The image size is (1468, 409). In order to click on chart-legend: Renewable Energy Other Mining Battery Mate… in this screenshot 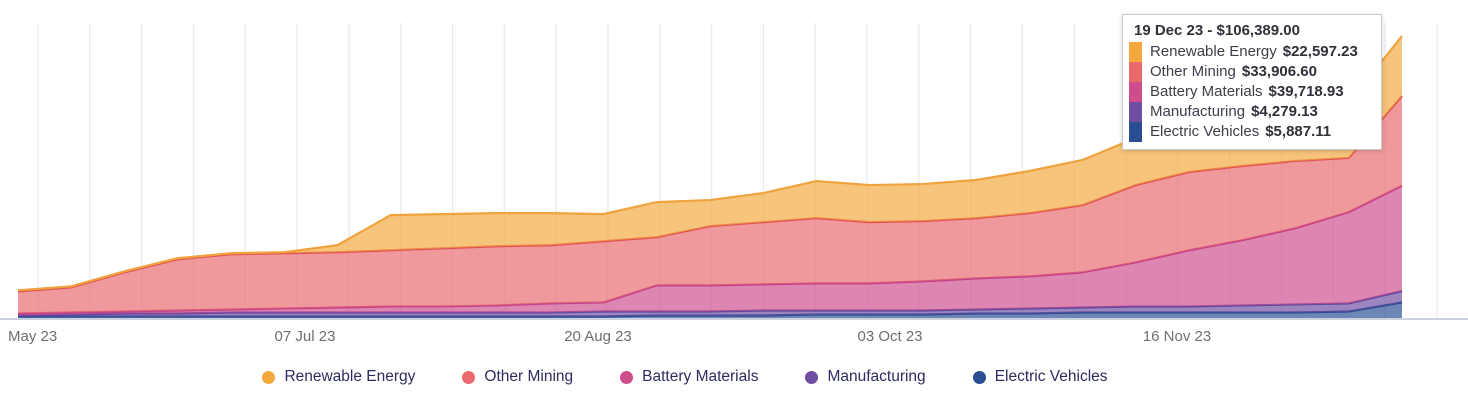, I will do `click(685, 377)`.